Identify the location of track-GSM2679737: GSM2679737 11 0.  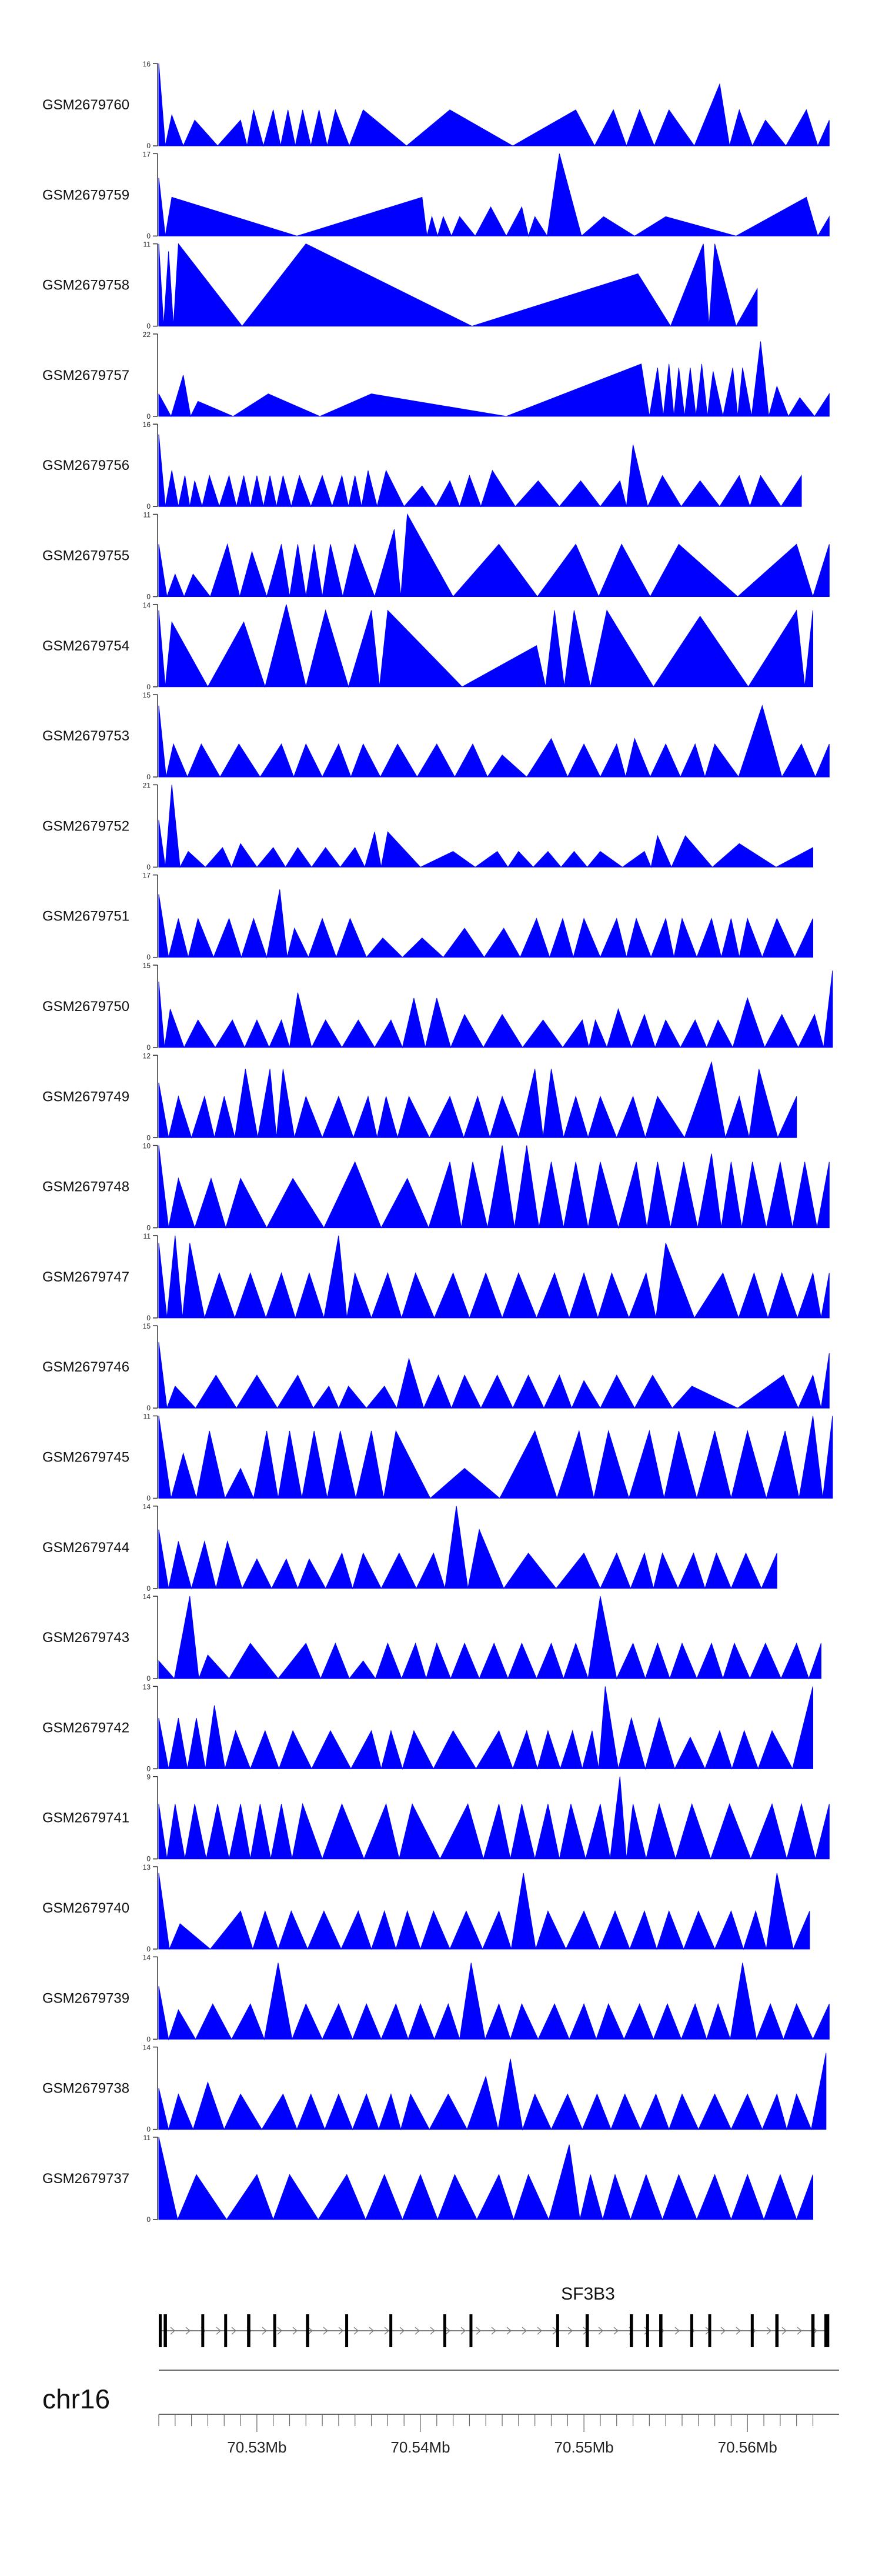
(427, 2179).